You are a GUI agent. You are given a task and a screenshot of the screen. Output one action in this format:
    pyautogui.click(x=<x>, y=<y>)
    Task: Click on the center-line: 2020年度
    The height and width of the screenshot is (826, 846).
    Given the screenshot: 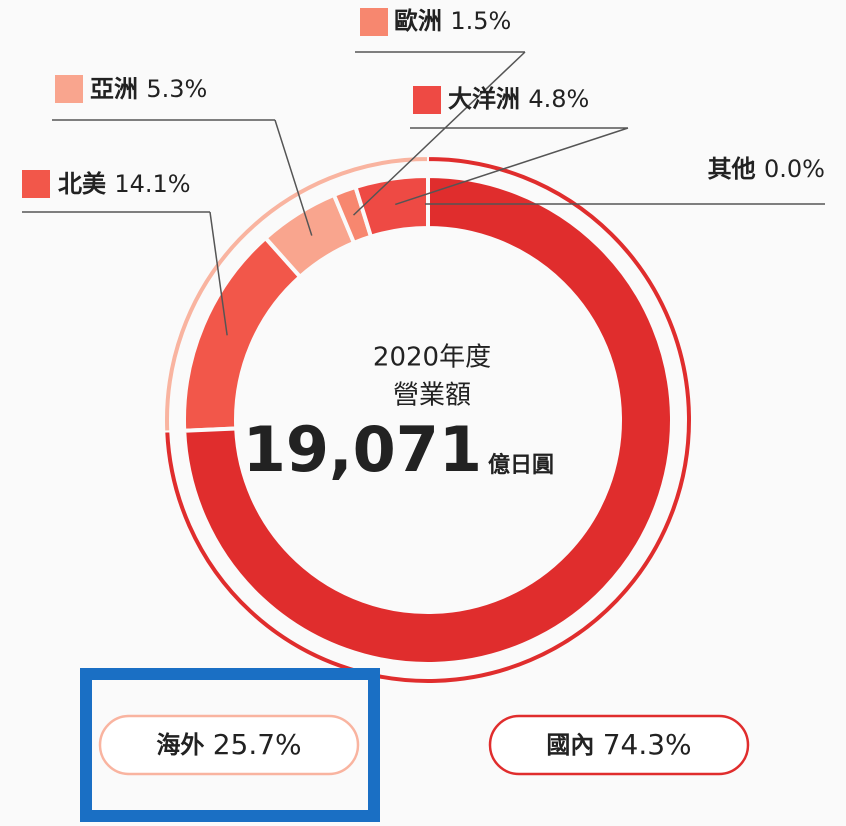 What is the action you would take?
    pyautogui.click(x=432, y=358)
    